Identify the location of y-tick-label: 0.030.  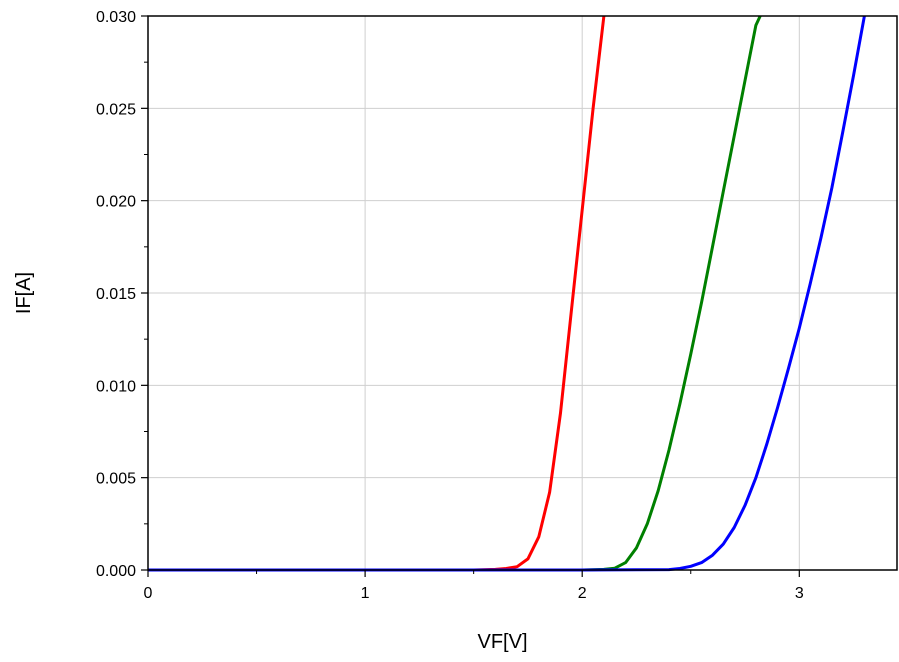
(116, 17).